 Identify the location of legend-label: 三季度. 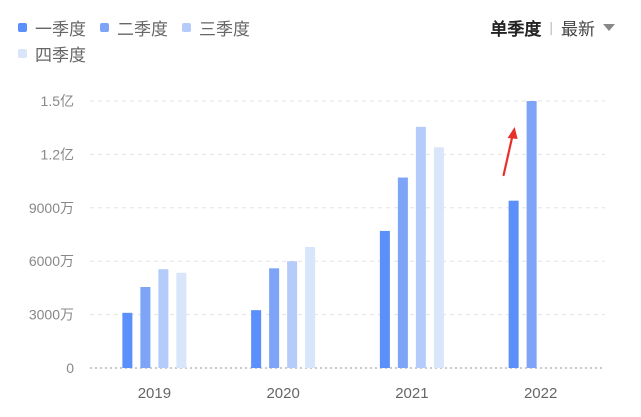
(224, 29).